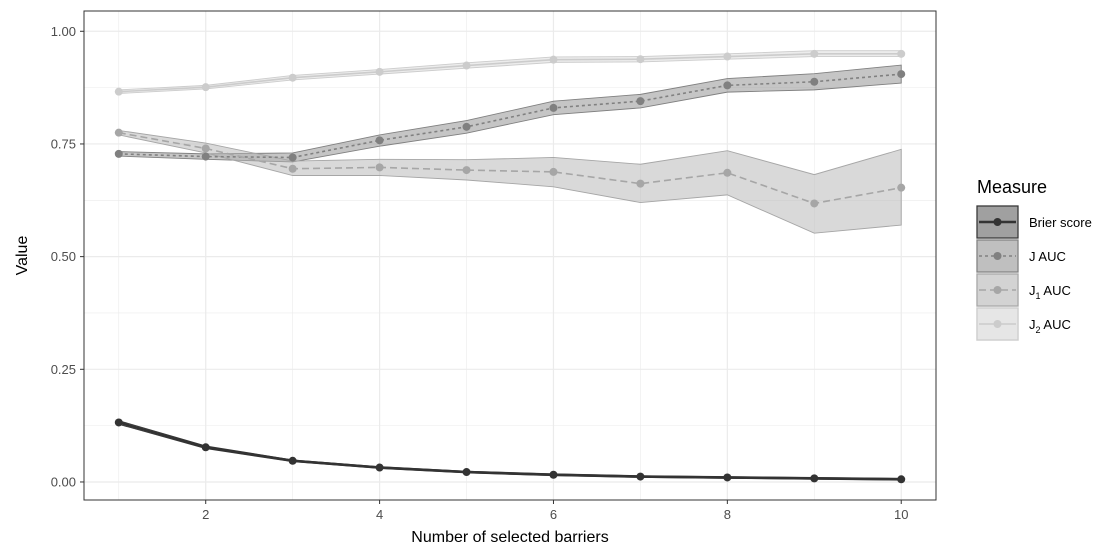 Image resolution: width=1102 pixels, height=550 pixels. I want to click on legend-label: Brier score, so click(1060, 222).